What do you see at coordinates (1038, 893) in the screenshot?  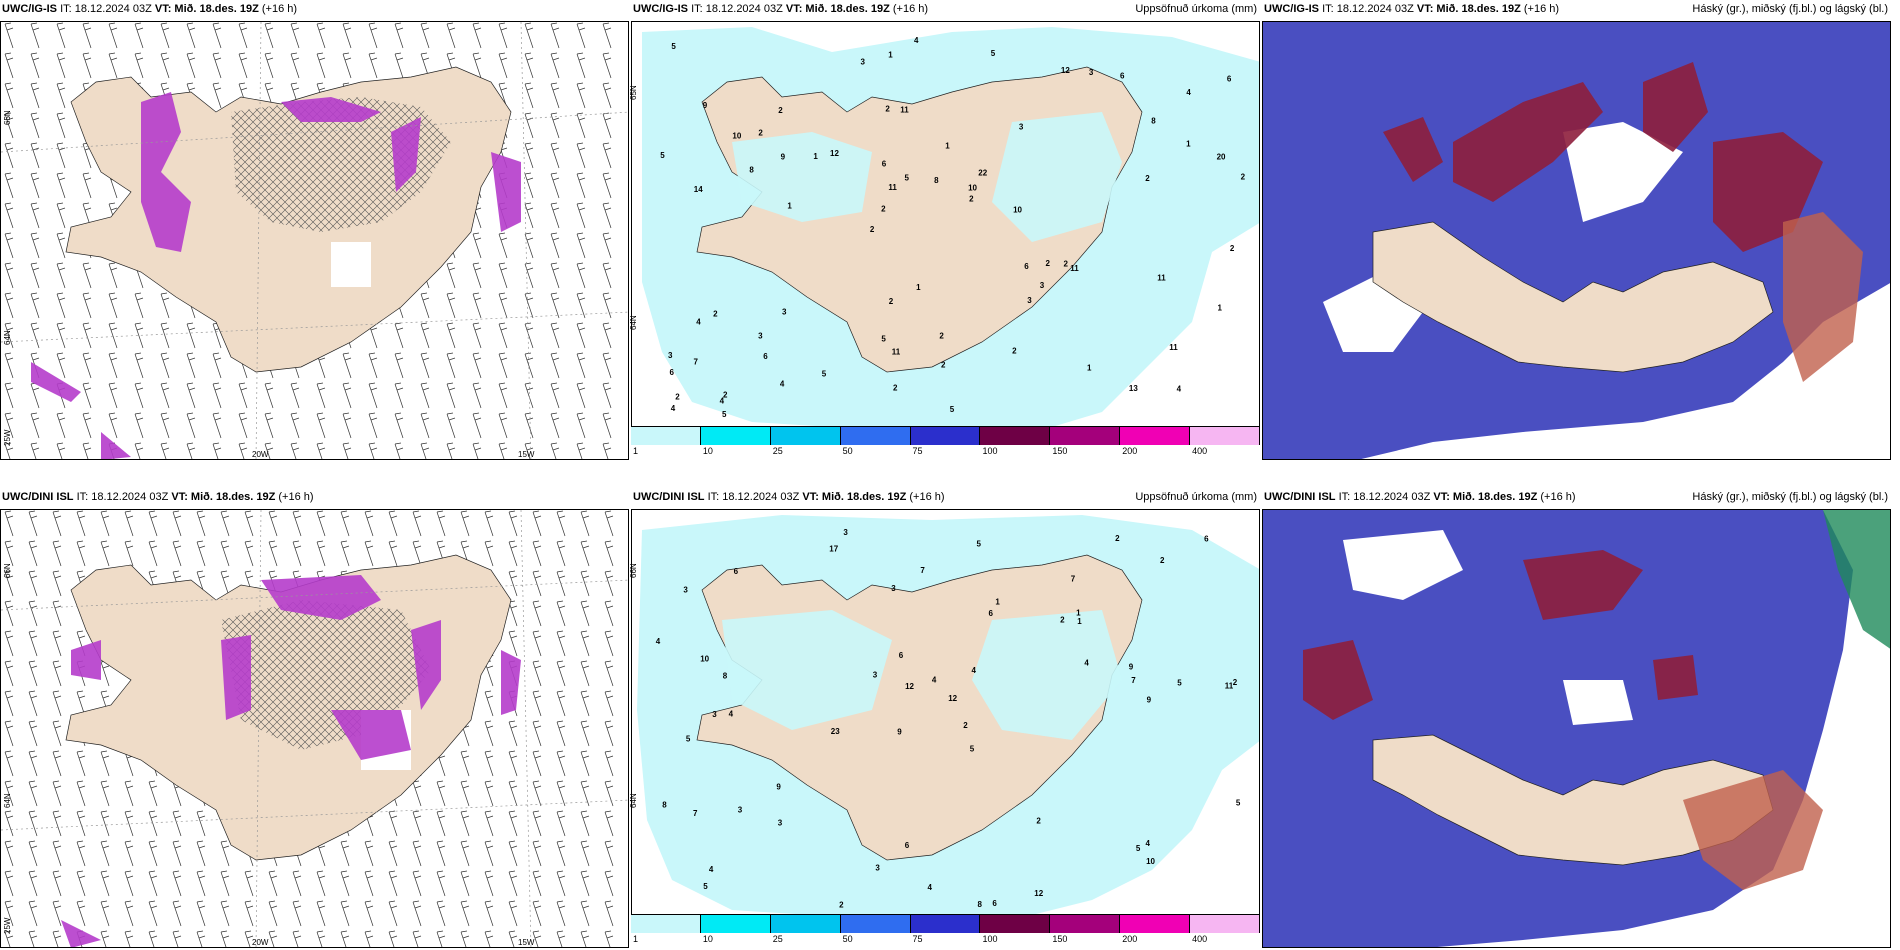 I see `precip-value-label: 12` at bounding box center [1038, 893].